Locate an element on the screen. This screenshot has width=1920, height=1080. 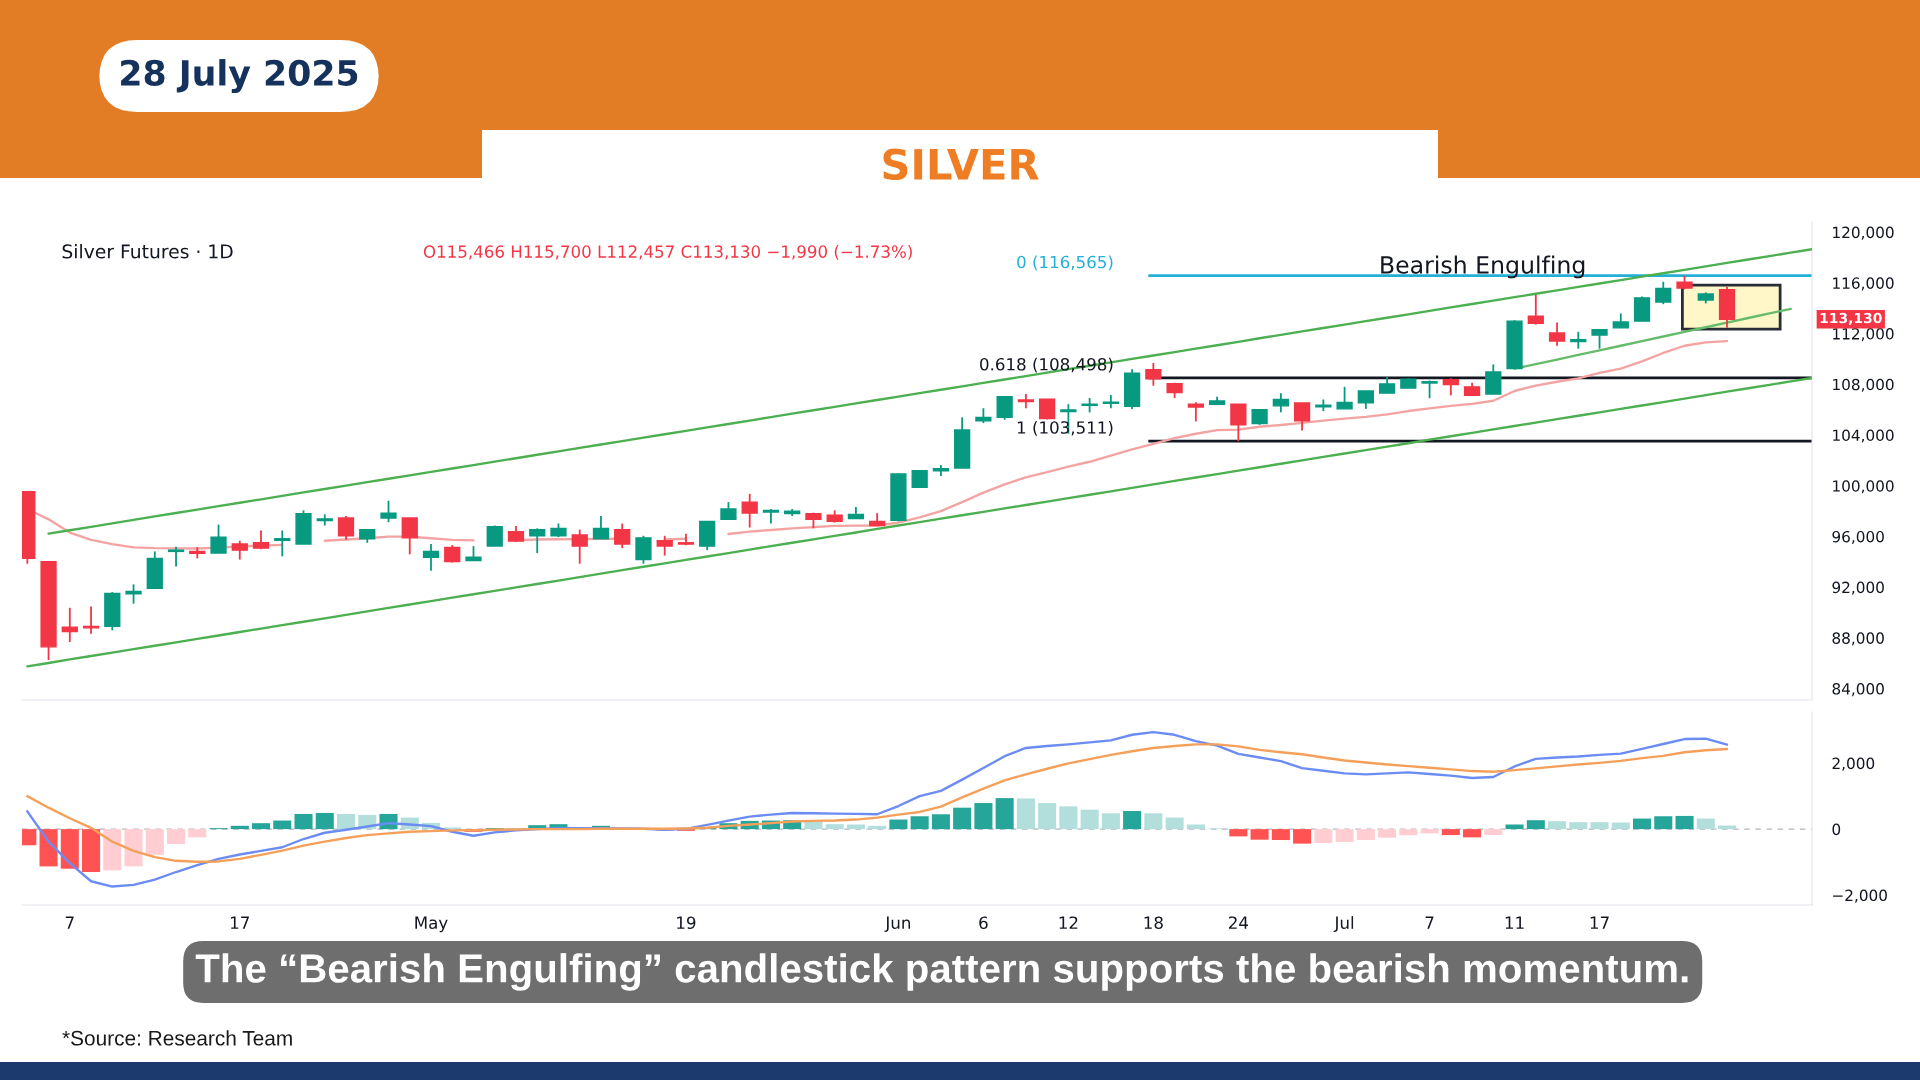
chart-title: SILVER is located at coordinates (961, 164).